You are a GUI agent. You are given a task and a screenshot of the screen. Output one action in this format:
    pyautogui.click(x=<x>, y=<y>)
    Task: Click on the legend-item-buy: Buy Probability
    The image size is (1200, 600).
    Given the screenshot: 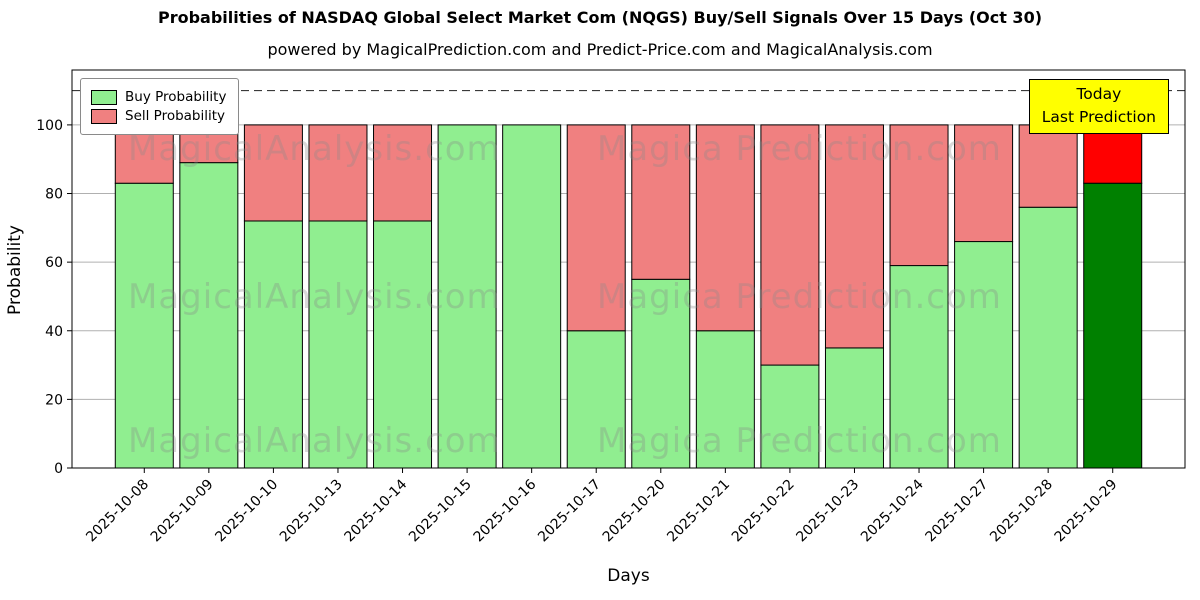 What is the action you would take?
    pyautogui.click(x=158, y=97)
    